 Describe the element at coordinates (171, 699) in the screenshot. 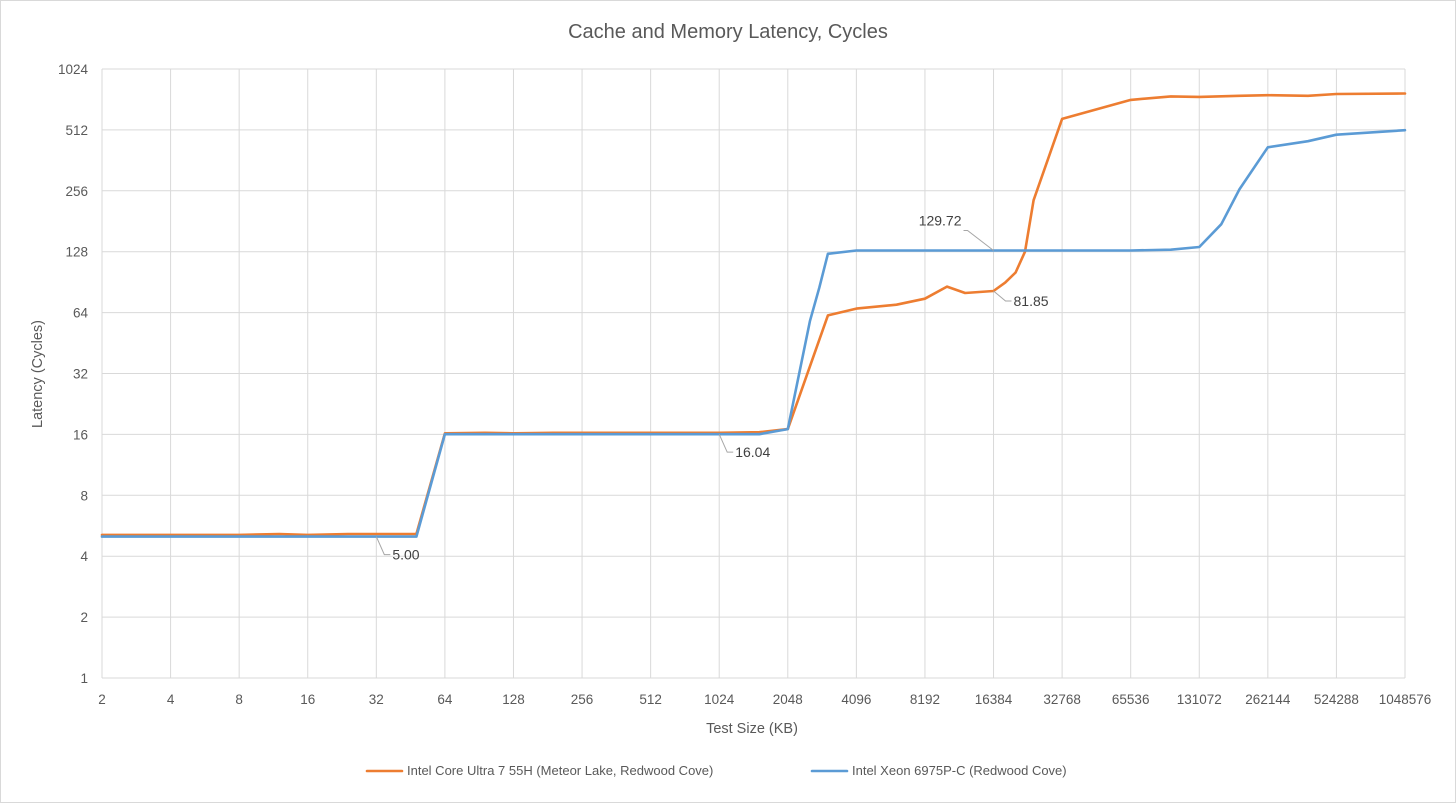

I see `x-tick-label: 4` at that location.